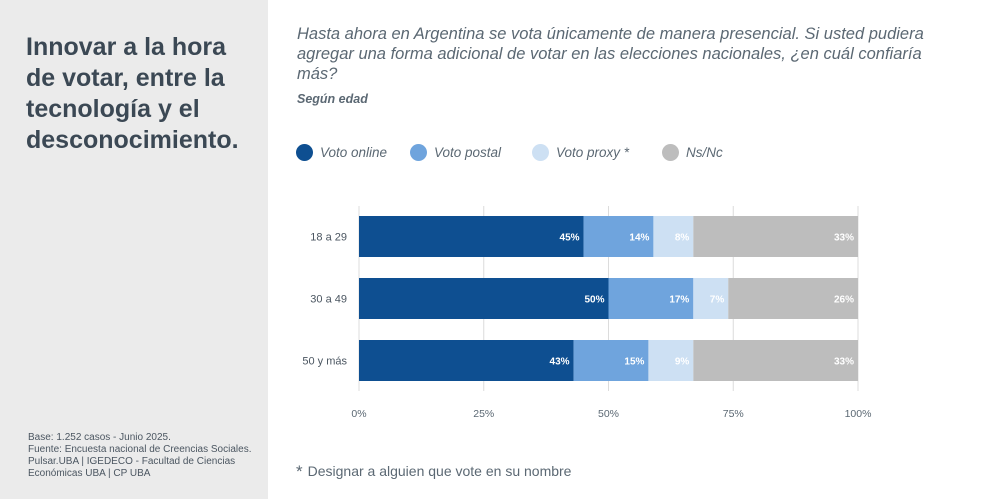 The width and height of the screenshot is (999, 499). Describe the element at coordinates (594, 300) in the screenshot. I see `data-label: 50%` at that location.